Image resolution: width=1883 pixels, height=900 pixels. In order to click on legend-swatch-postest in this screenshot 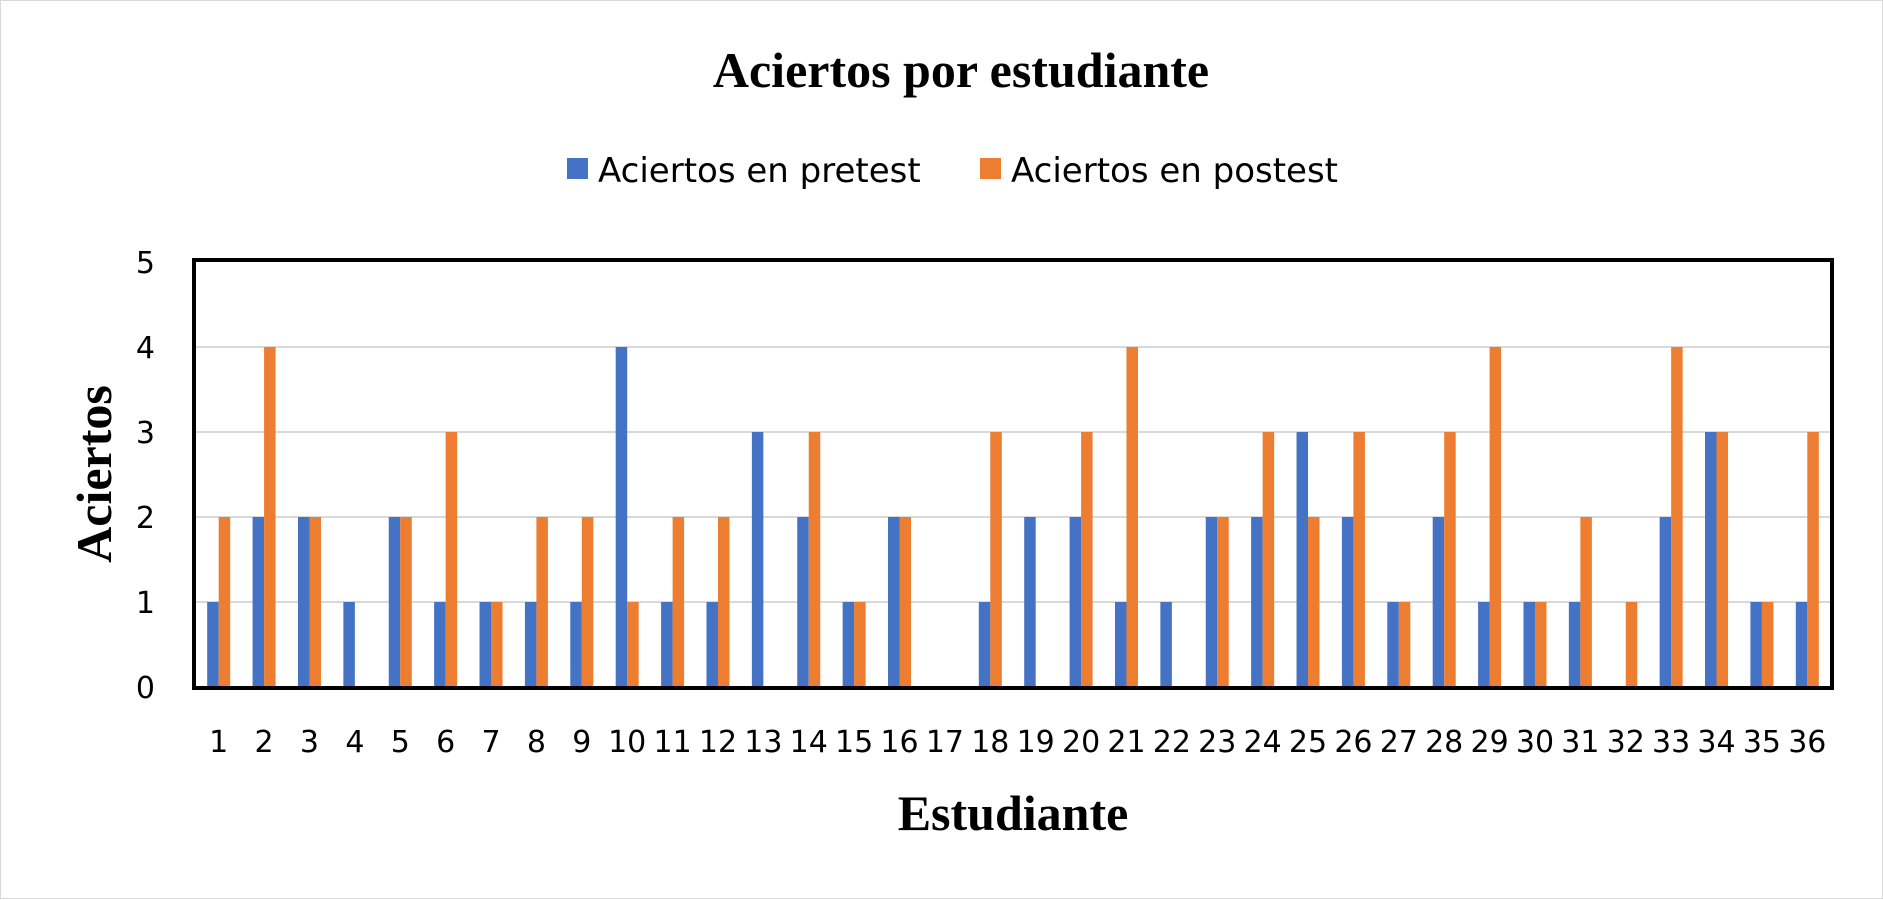, I will do `click(990, 168)`.